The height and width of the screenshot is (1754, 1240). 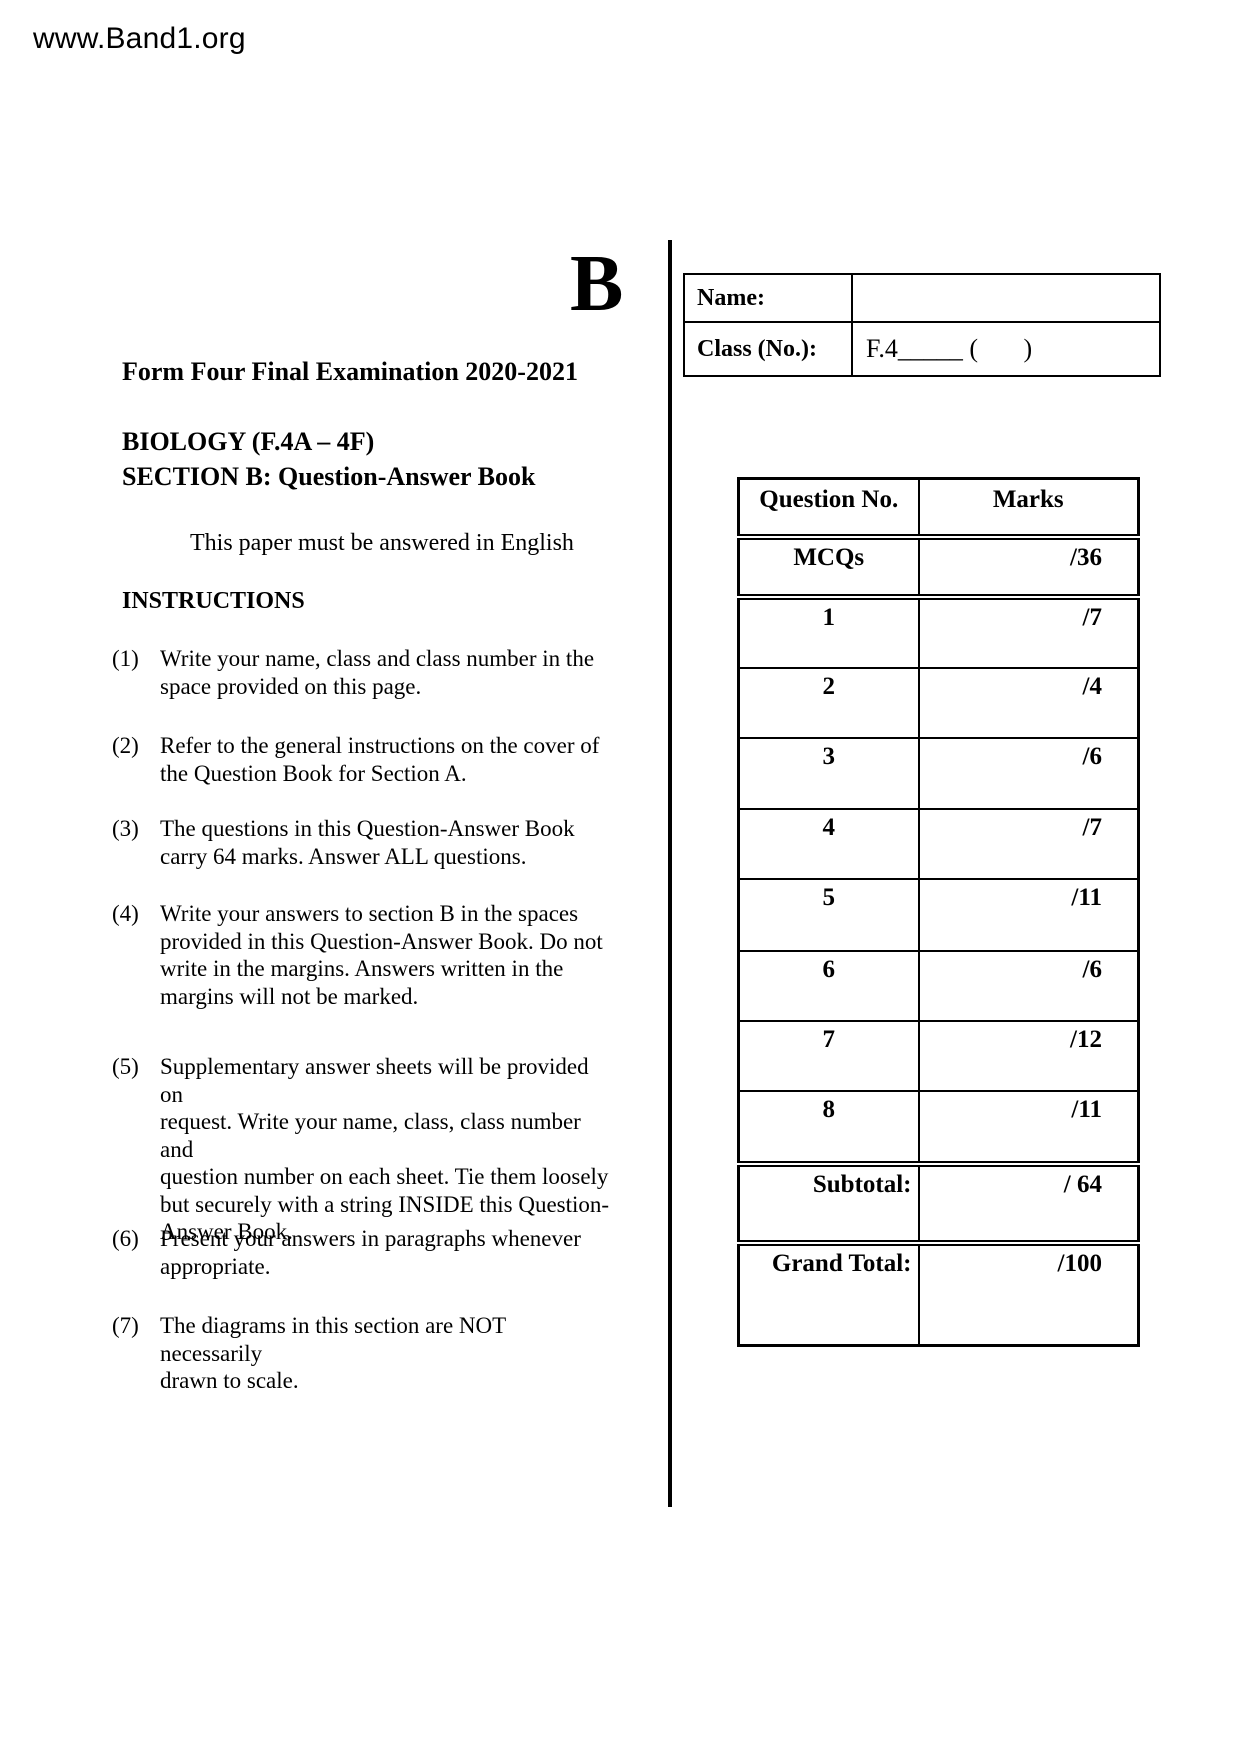 What do you see at coordinates (125, 913) in the screenshot?
I see `instruction-number: (4)` at bounding box center [125, 913].